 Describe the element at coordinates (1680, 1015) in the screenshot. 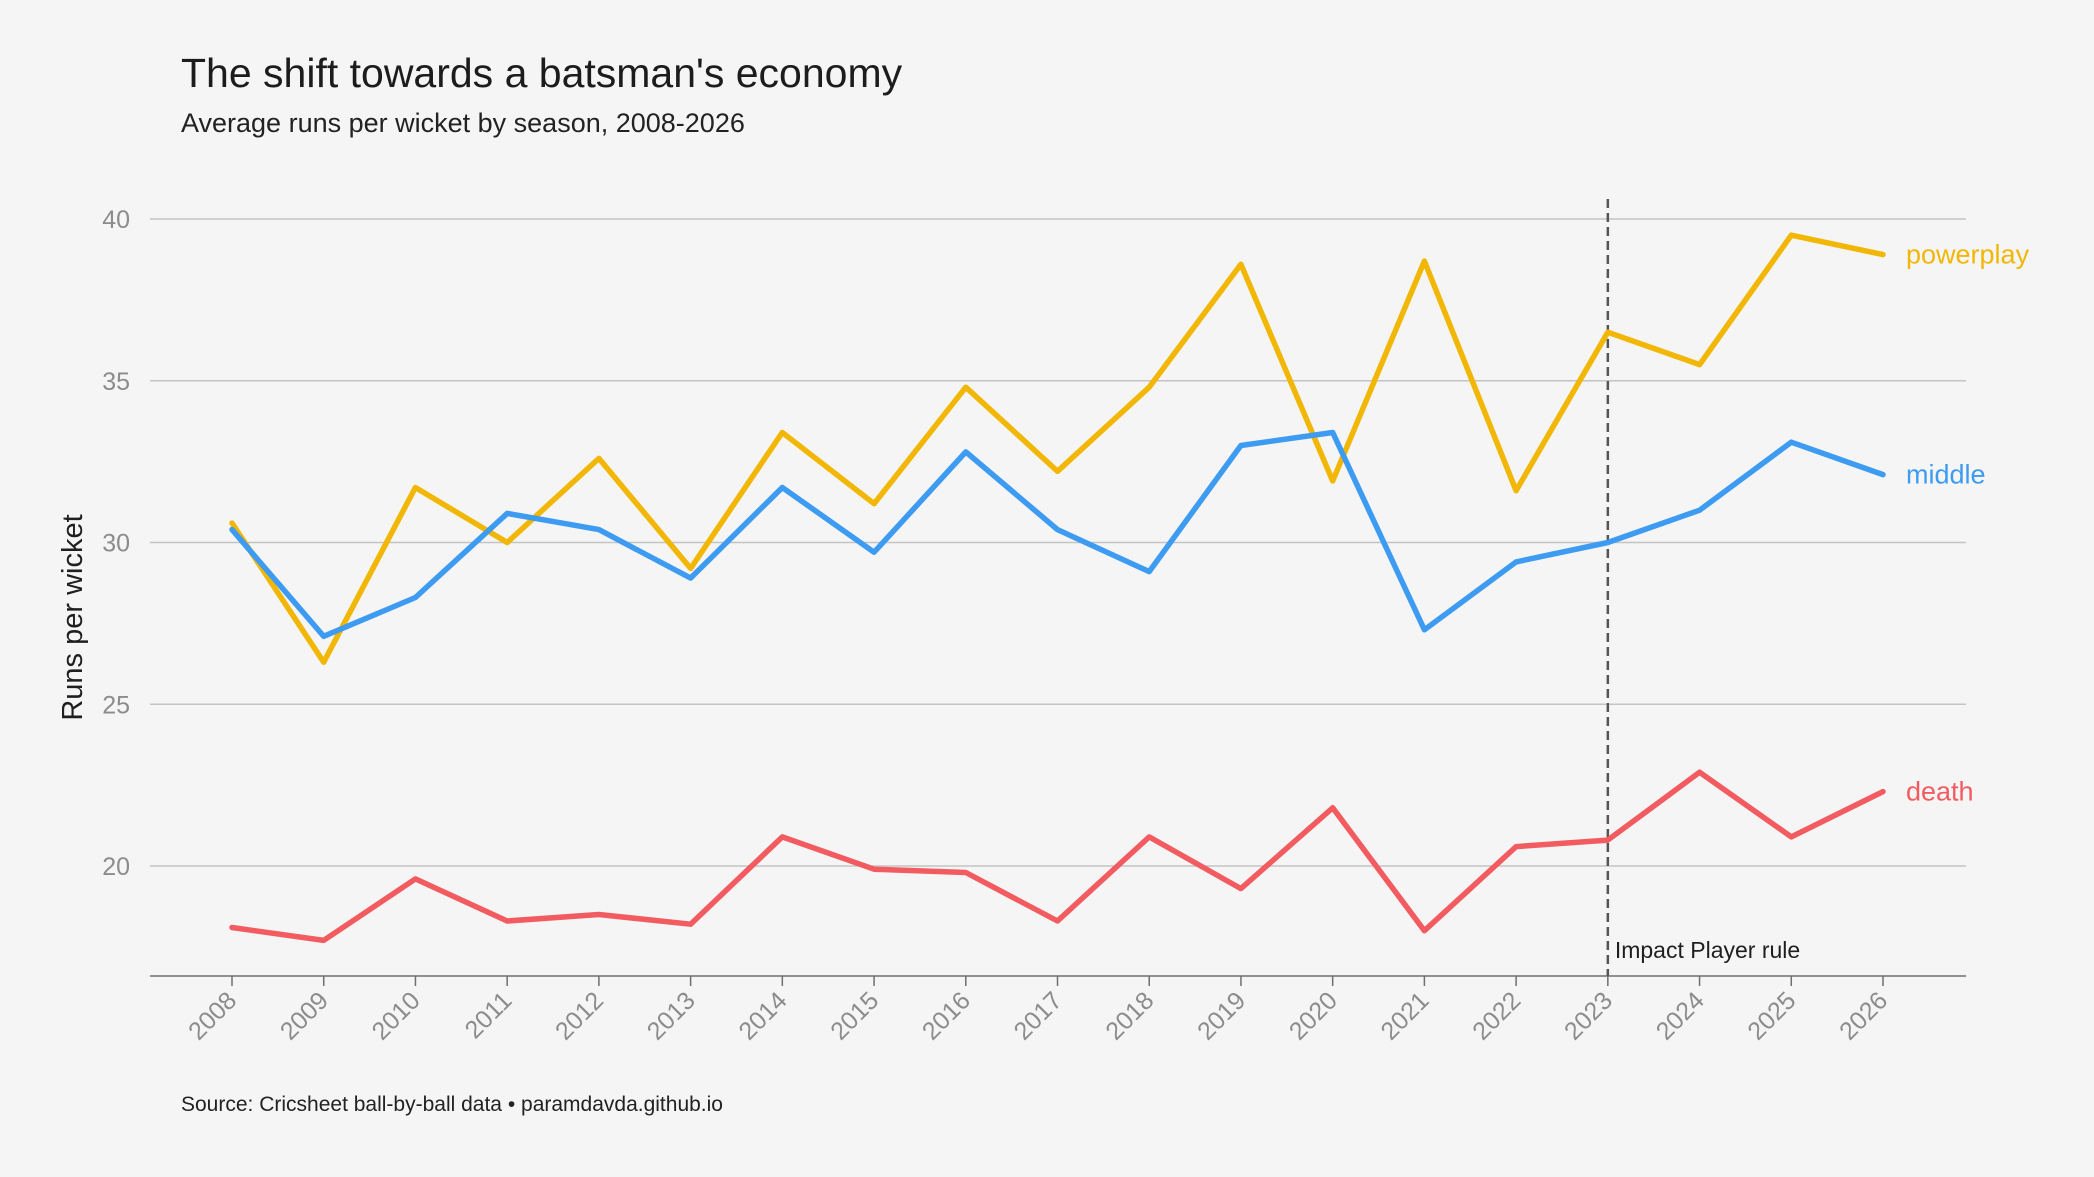

I see `x-tick-label: 2024` at that location.